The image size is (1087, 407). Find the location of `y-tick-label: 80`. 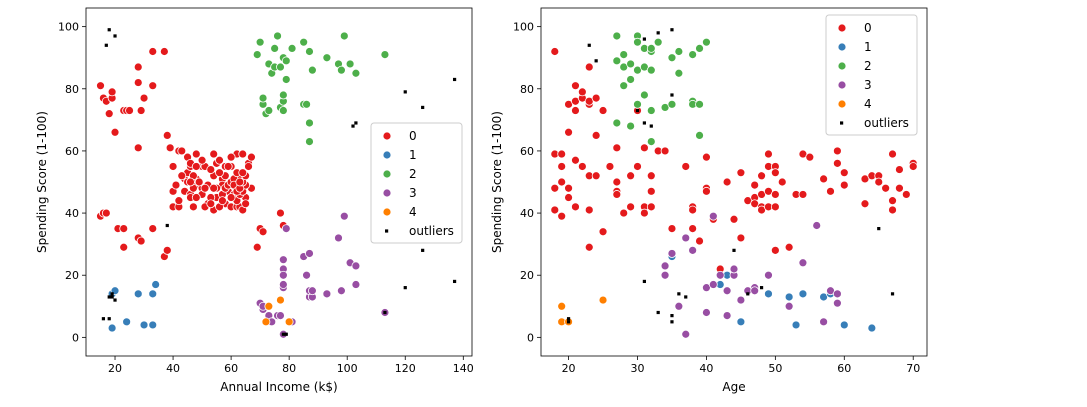

y-tick-label: 80 is located at coordinates (72, 89).